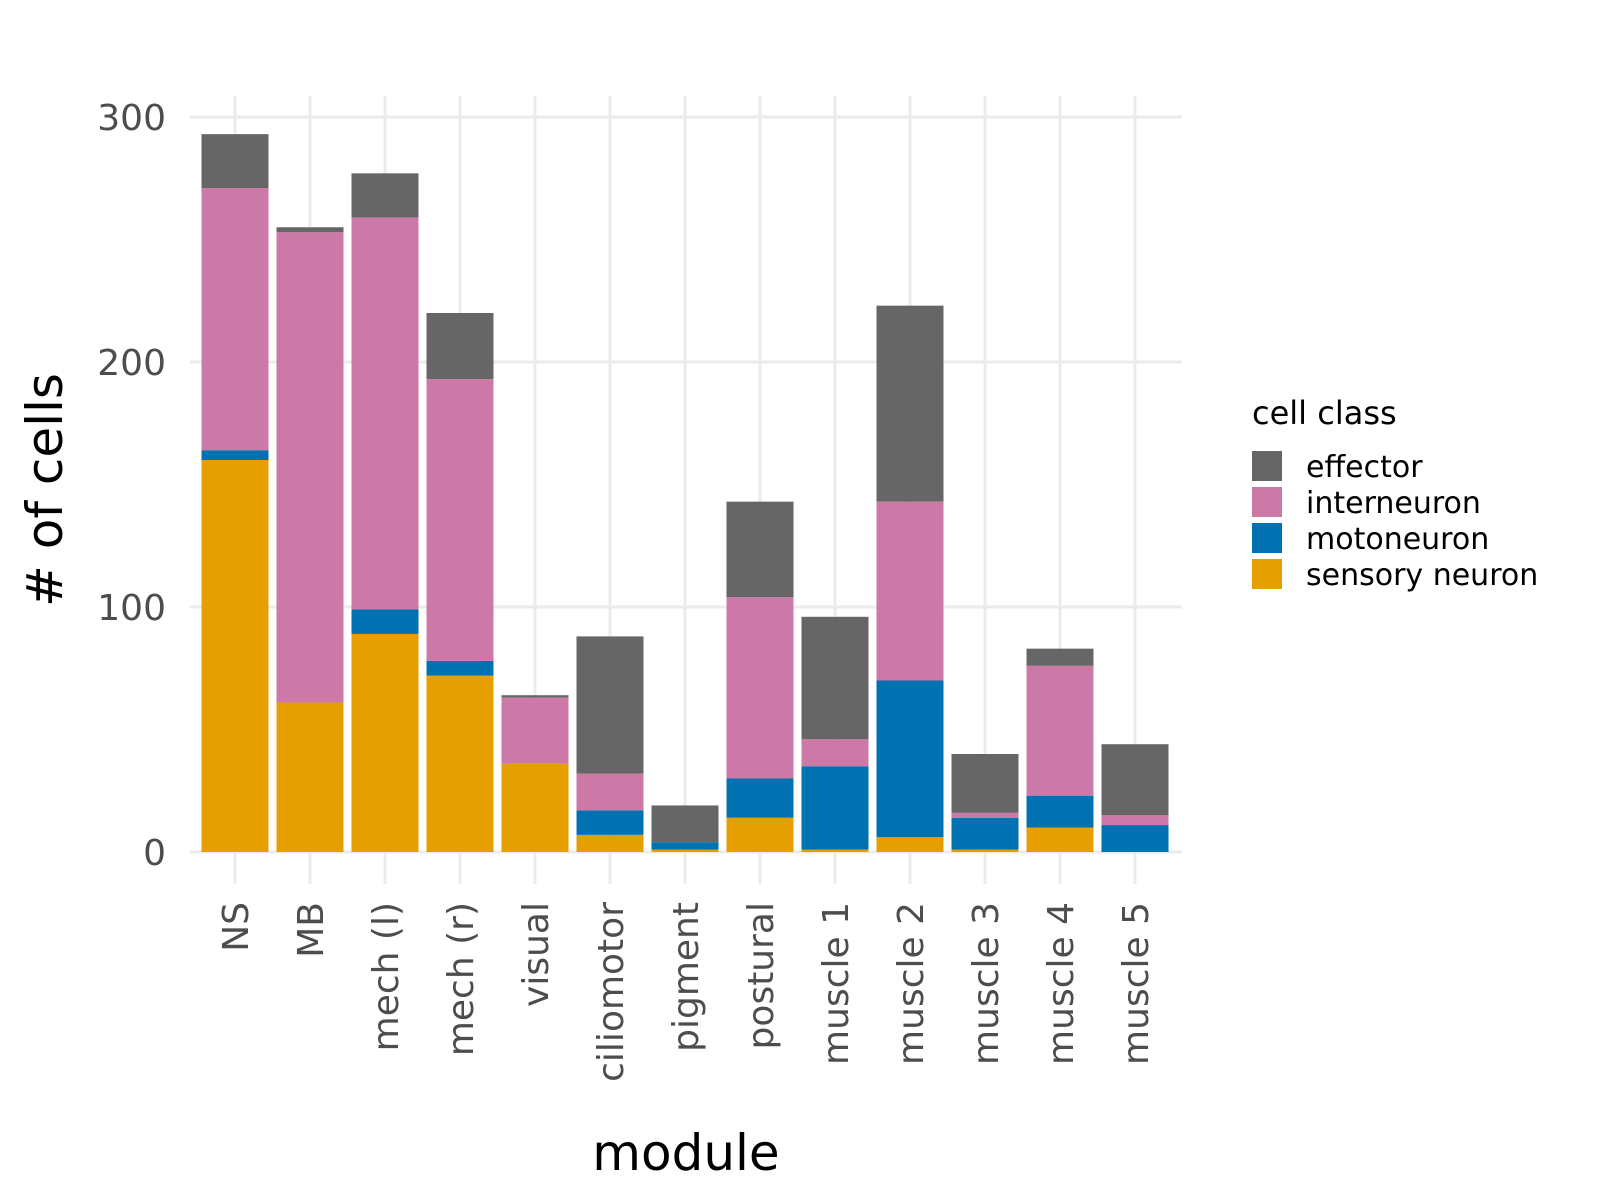 The width and height of the screenshot is (1600, 1200). What do you see at coordinates (1422, 575) in the screenshot?
I see `legend-label: sensory neuron` at bounding box center [1422, 575].